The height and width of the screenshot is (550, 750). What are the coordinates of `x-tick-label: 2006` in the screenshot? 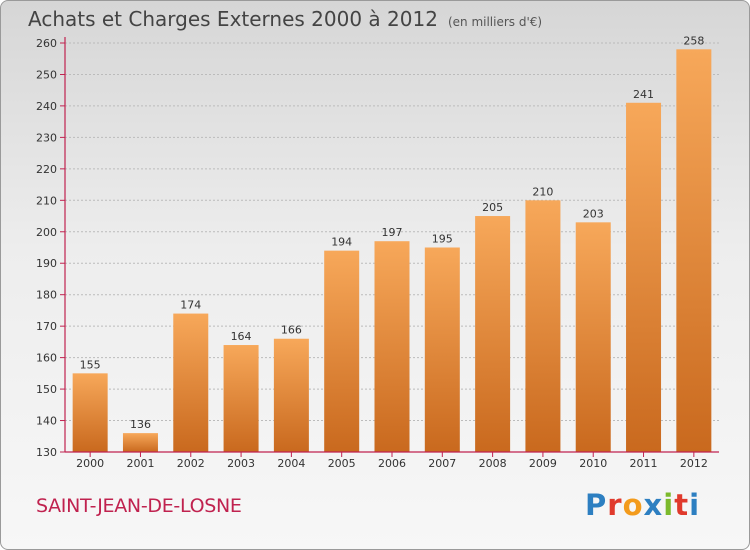 It's located at (392, 463).